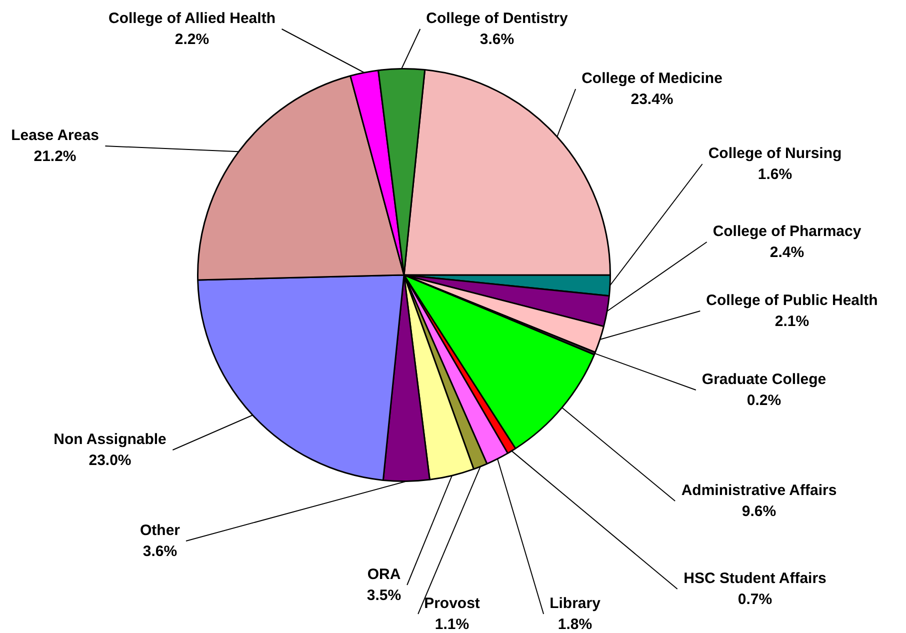 The image size is (906, 633). What do you see at coordinates (452, 624) in the screenshot?
I see `data-label: 1.1%` at bounding box center [452, 624].